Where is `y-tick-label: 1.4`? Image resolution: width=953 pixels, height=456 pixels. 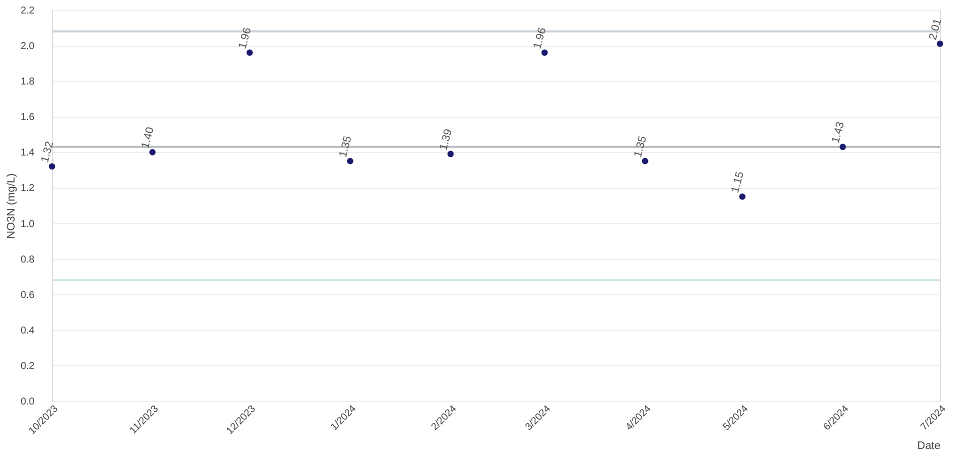 y-tick-label: 1.4 is located at coordinates (27, 153).